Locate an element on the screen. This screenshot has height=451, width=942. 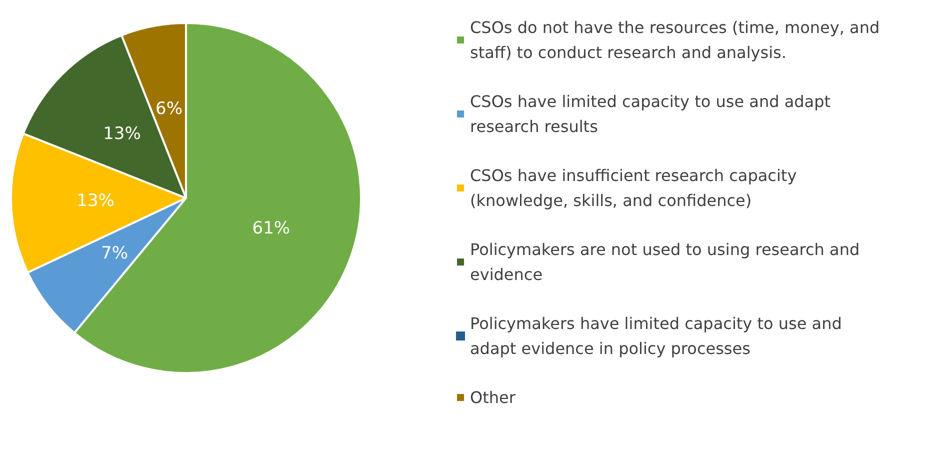
data-label: 61% is located at coordinates (271, 228).